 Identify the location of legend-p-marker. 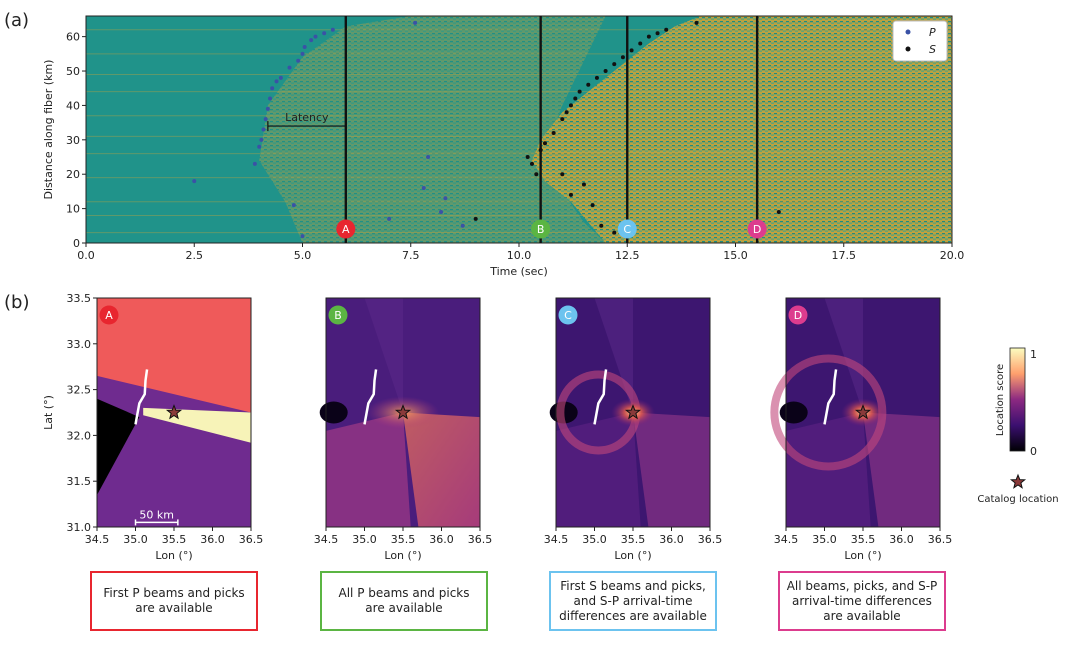
(908, 32).